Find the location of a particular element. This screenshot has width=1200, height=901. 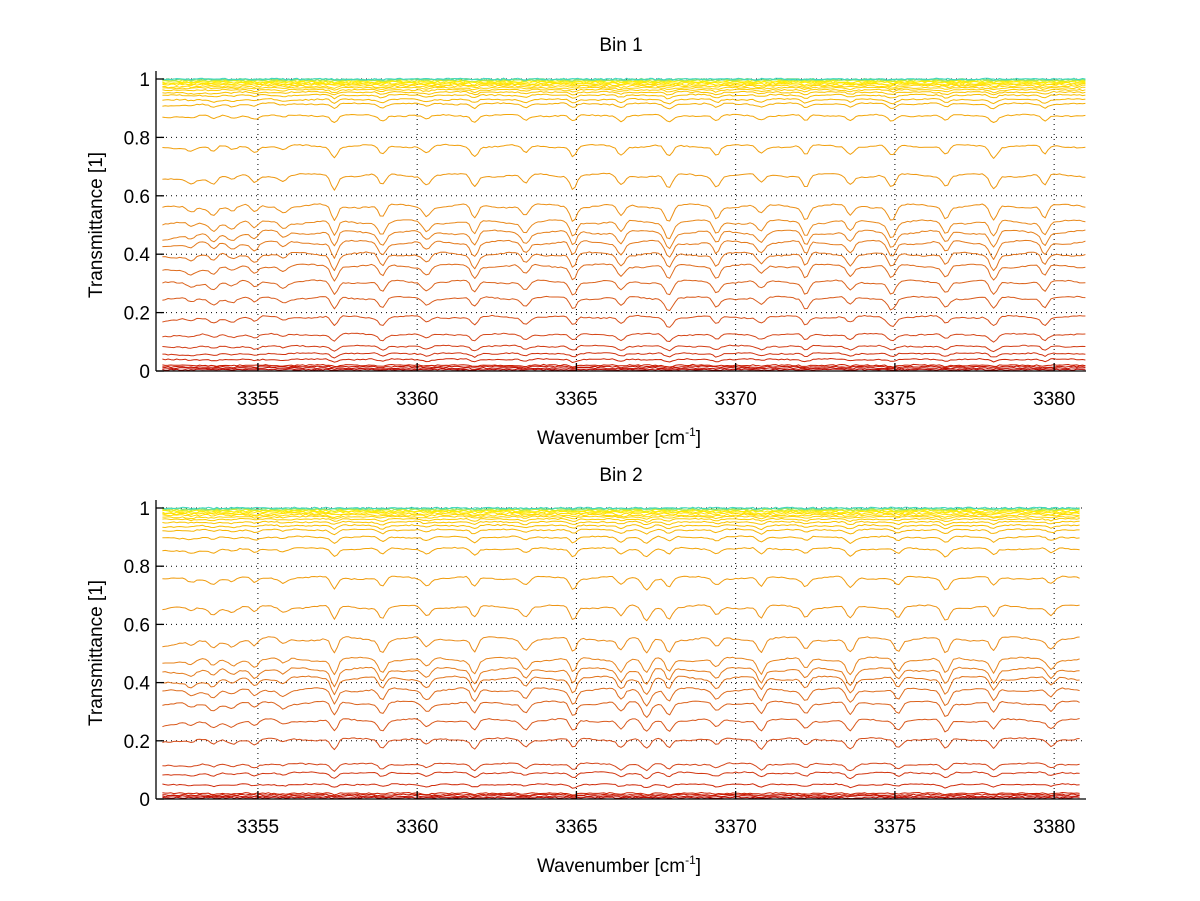

y-tick-label: 0 is located at coordinates (144, 372).